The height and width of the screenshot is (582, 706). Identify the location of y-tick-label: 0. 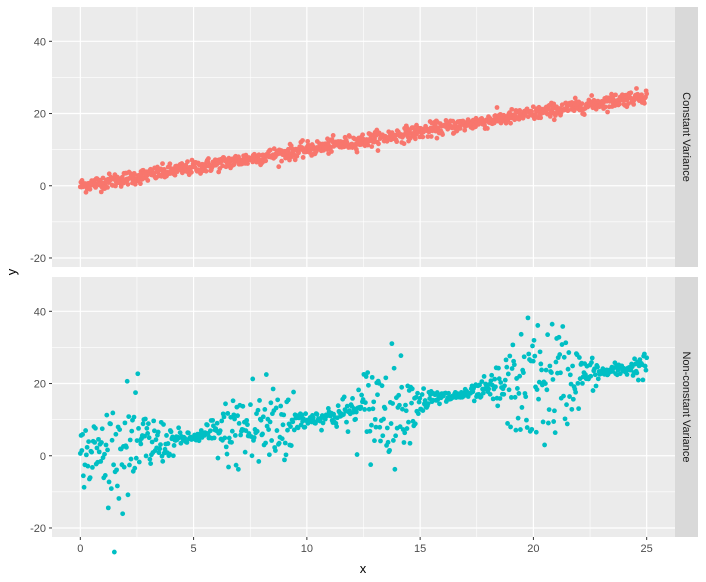
(43, 187).